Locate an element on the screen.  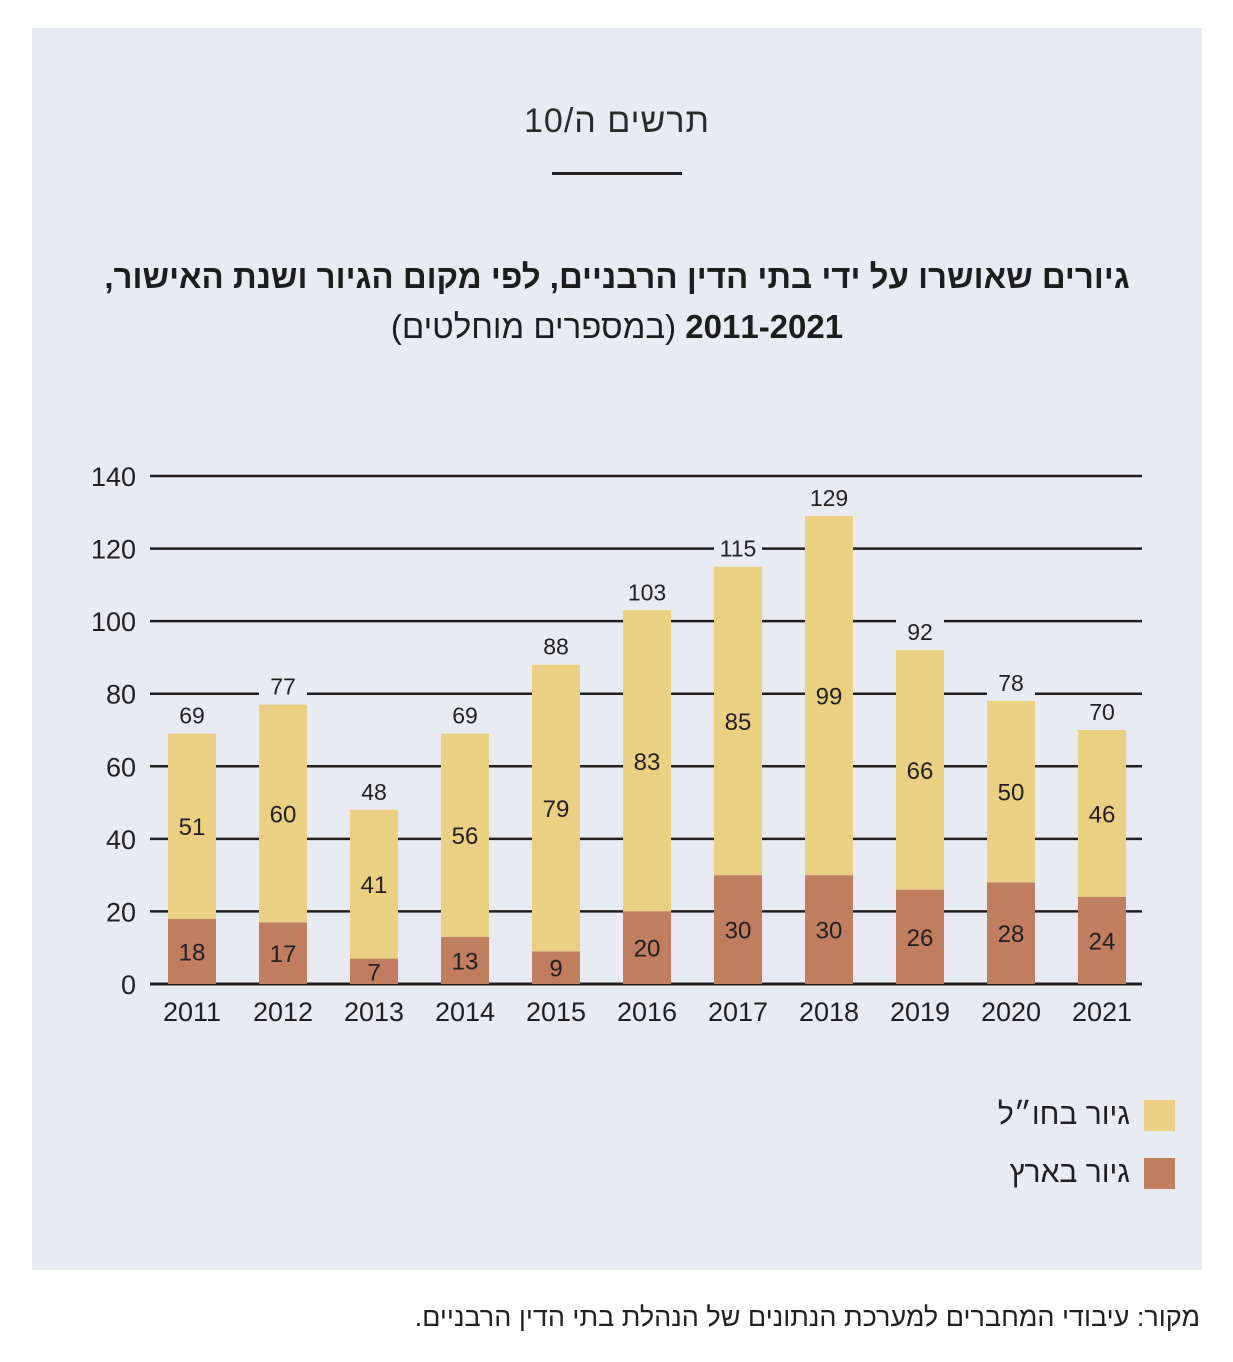
y-tick-label: 20 is located at coordinates (121, 912).